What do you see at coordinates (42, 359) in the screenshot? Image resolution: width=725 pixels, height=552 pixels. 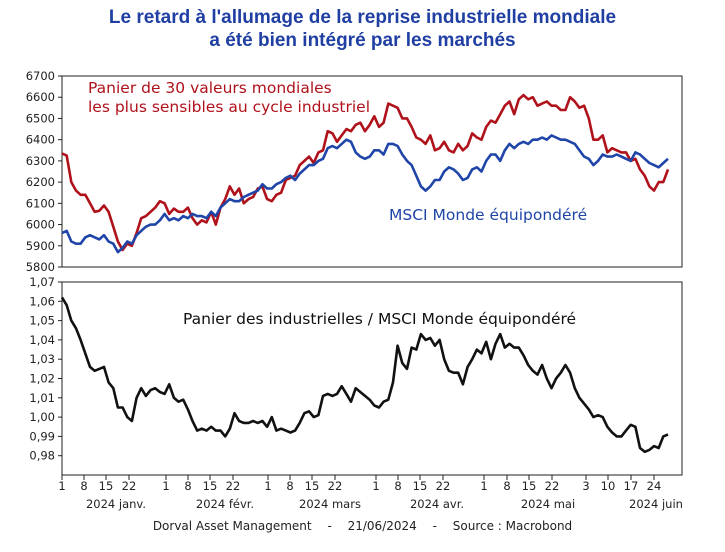 I see `bottom-ytick-label: 1,03` at bounding box center [42, 359].